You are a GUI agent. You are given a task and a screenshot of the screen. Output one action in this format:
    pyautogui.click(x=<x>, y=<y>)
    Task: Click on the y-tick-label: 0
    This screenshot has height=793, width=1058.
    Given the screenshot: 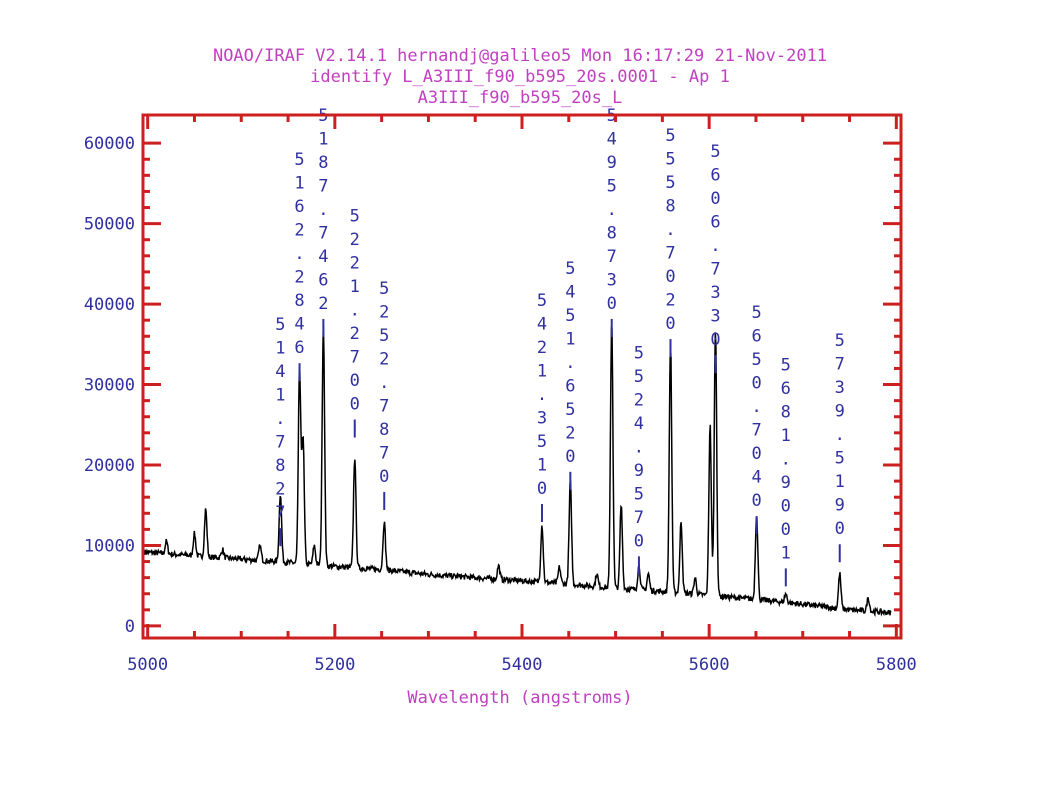 What is the action you would take?
    pyautogui.click(x=130, y=627)
    